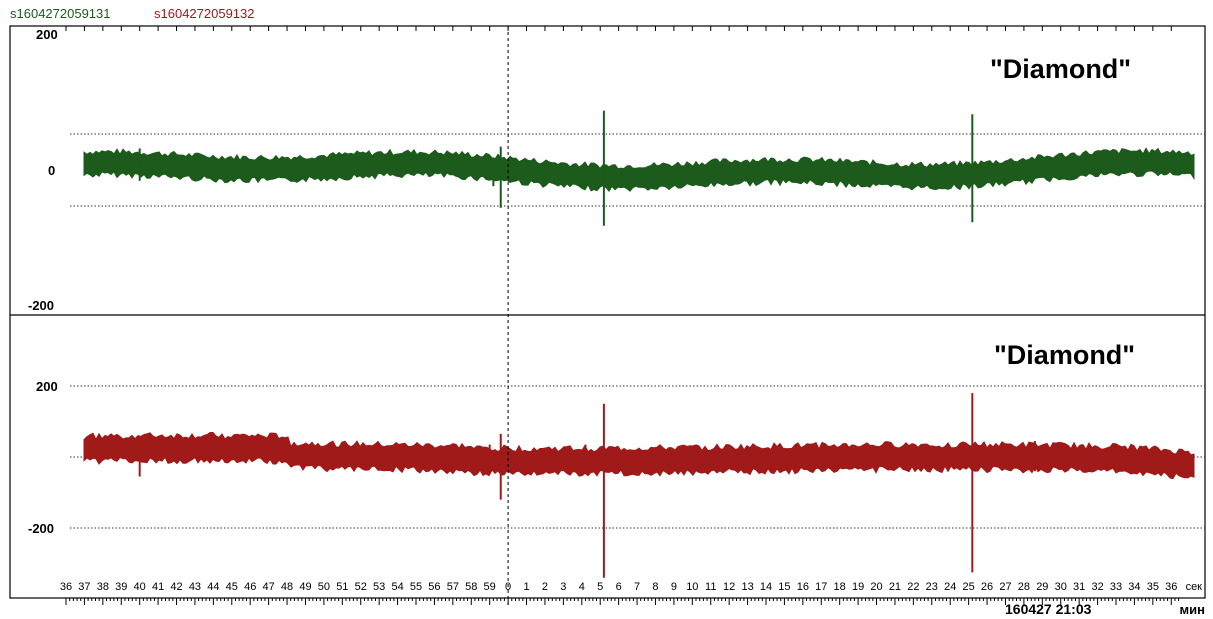 The height and width of the screenshot is (619, 1213). What do you see at coordinates (1134, 587) in the screenshot?
I see `x-tick-label: 34` at bounding box center [1134, 587].